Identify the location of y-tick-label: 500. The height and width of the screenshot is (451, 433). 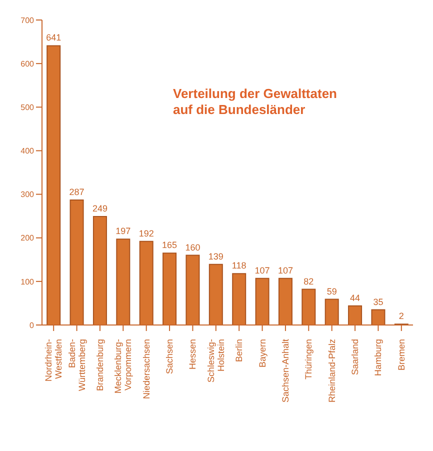
(27, 107).